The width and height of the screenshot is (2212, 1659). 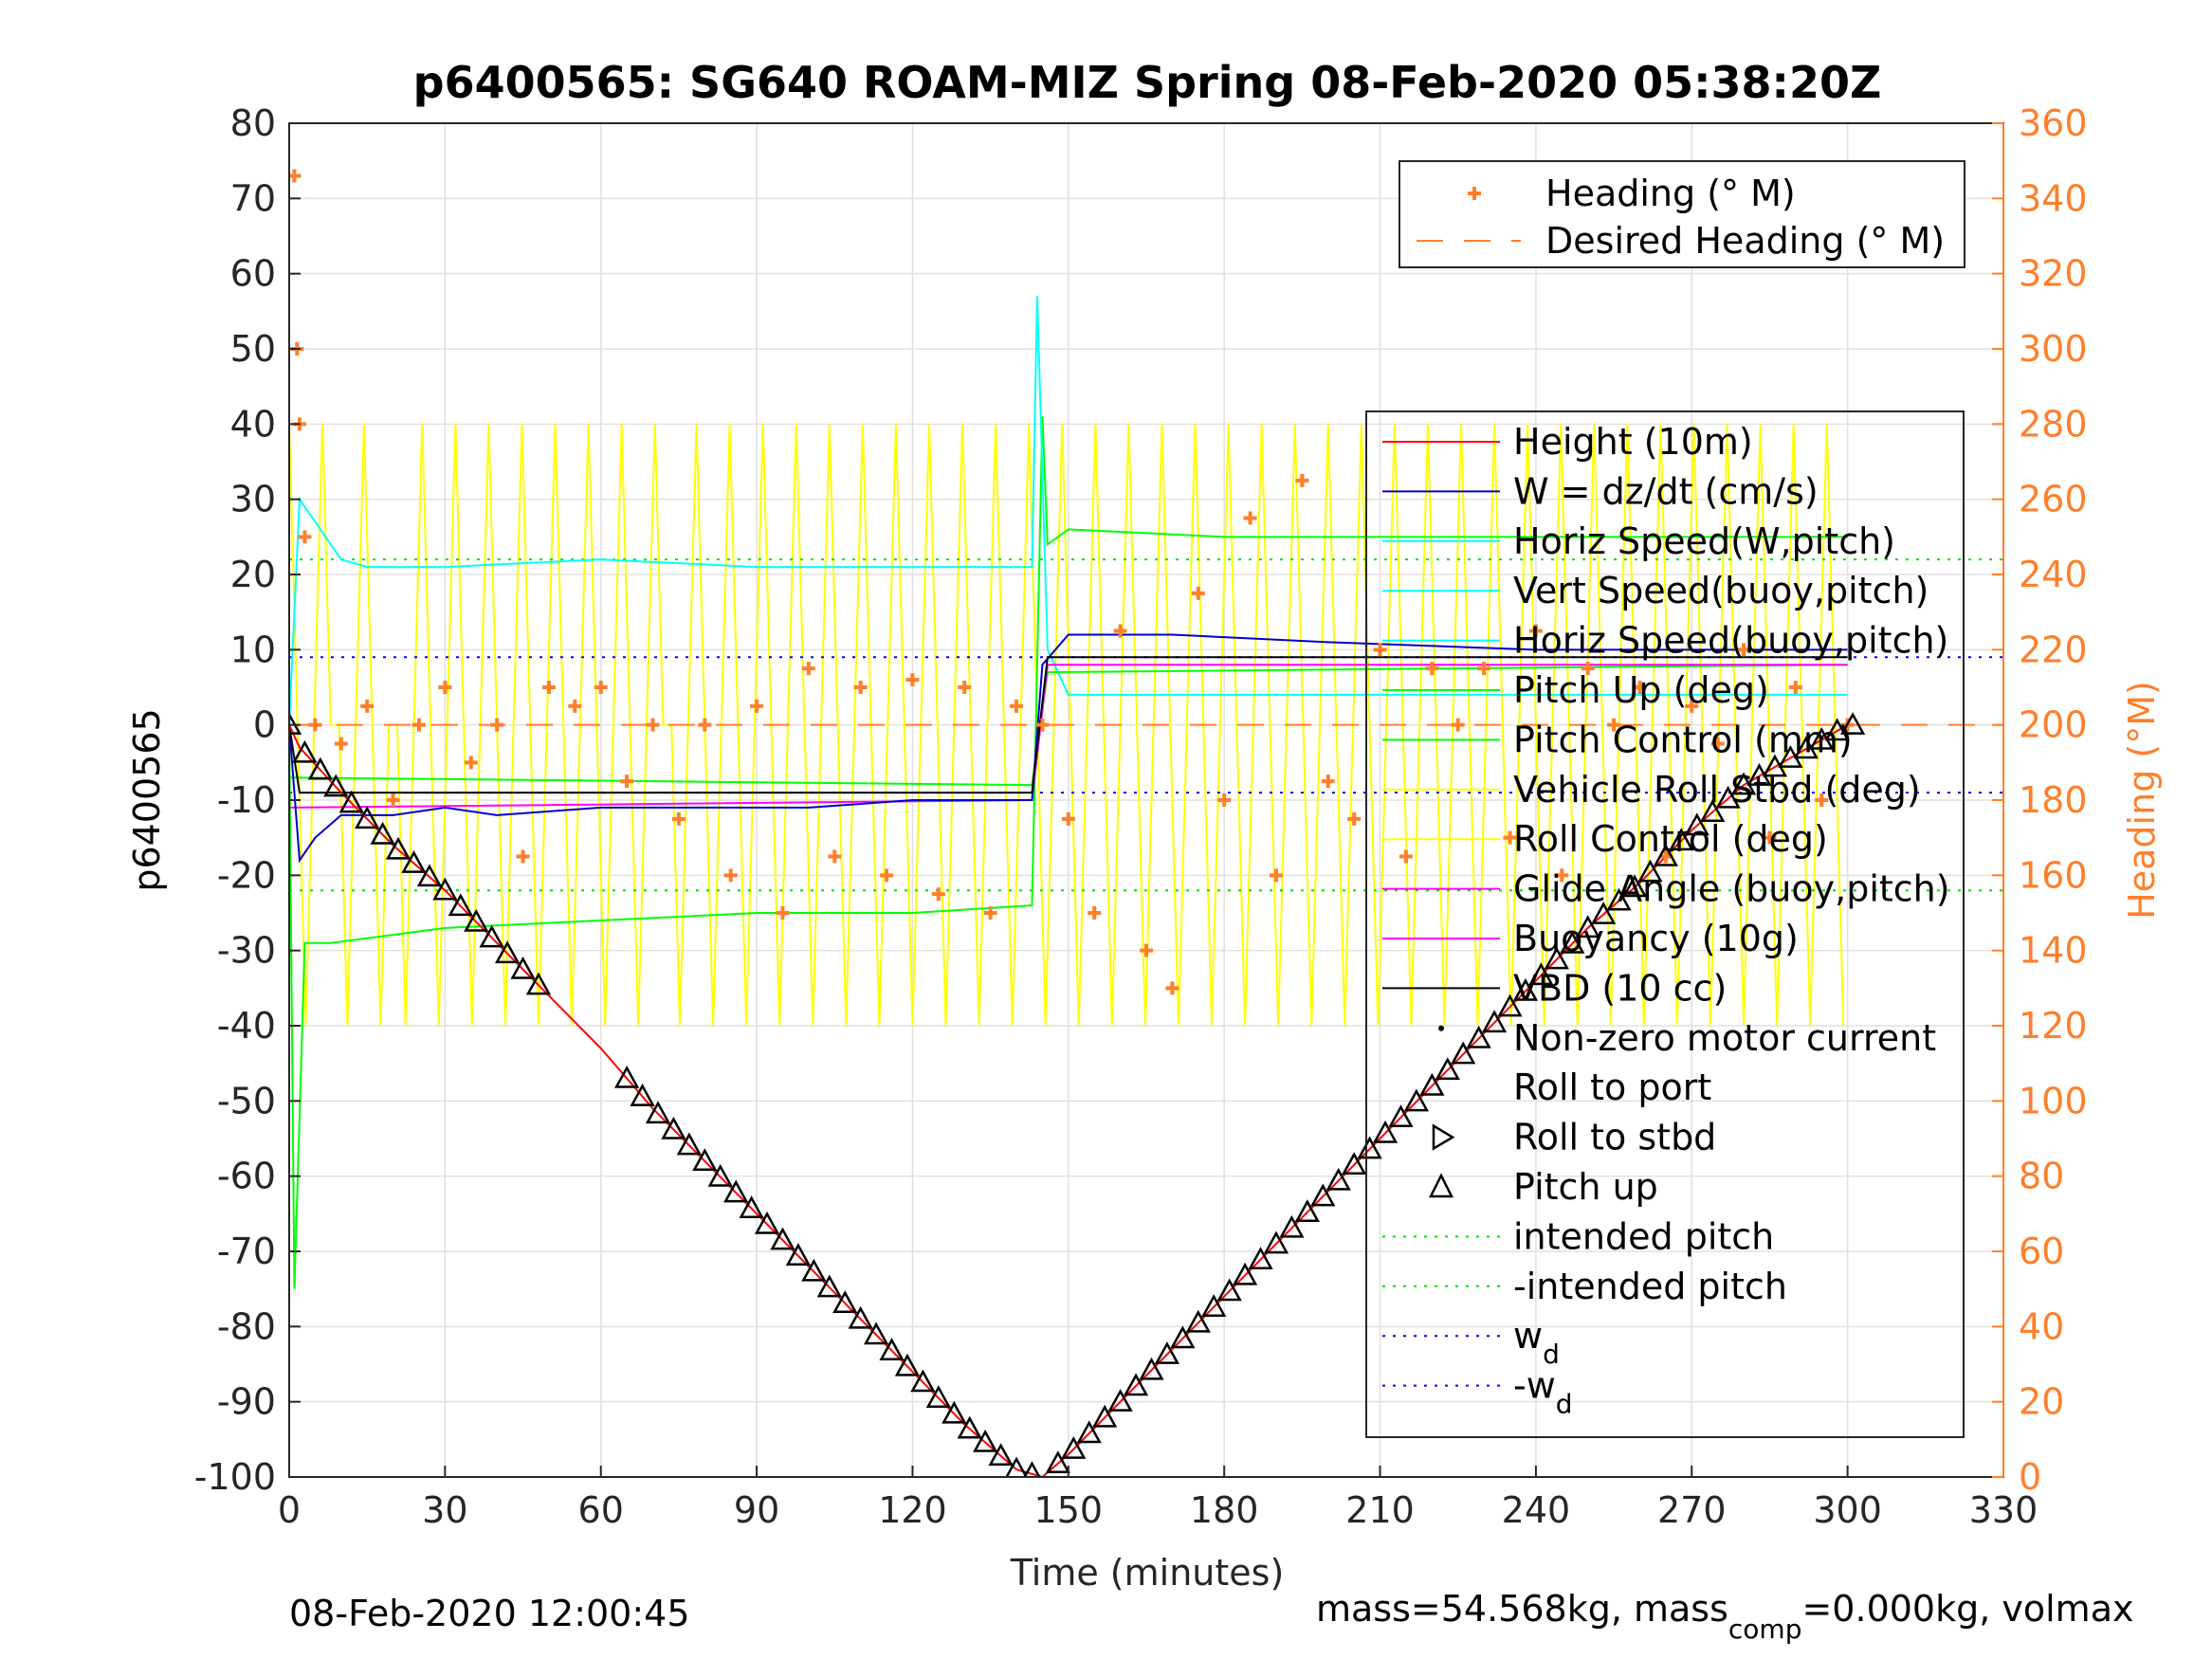 I want to click on x-tick-label: 90, so click(x=756, y=1510).